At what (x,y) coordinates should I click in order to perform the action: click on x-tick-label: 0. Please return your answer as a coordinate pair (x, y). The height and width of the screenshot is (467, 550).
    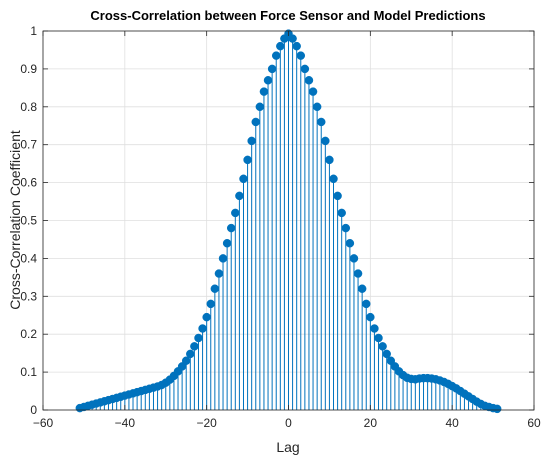
    Looking at the image, I should click on (288, 423).